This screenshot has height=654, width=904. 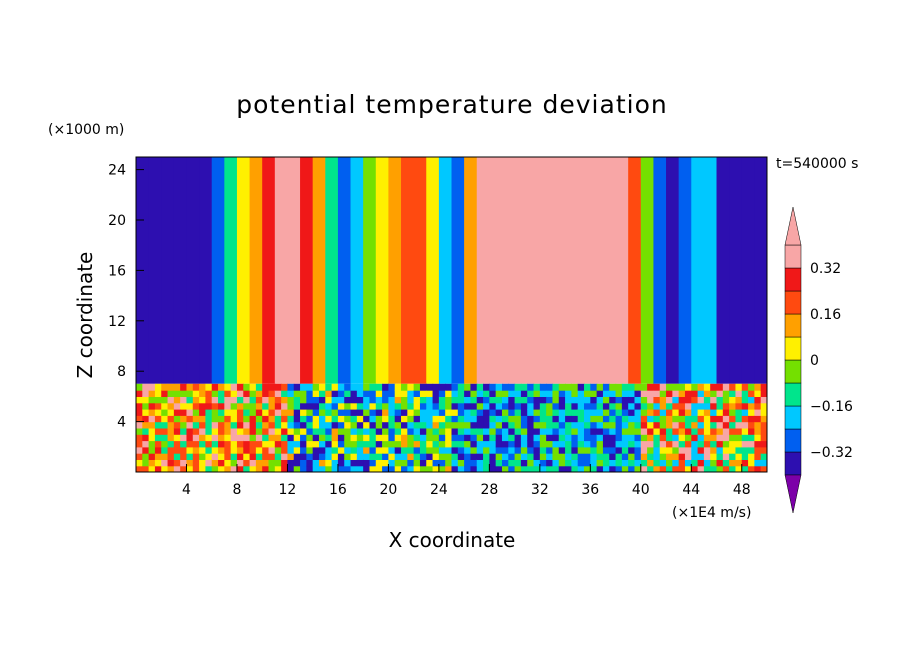 What do you see at coordinates (793, 494) in the screenshot?
I see `colorbar-extend-min` at bounding box center [793, 494].